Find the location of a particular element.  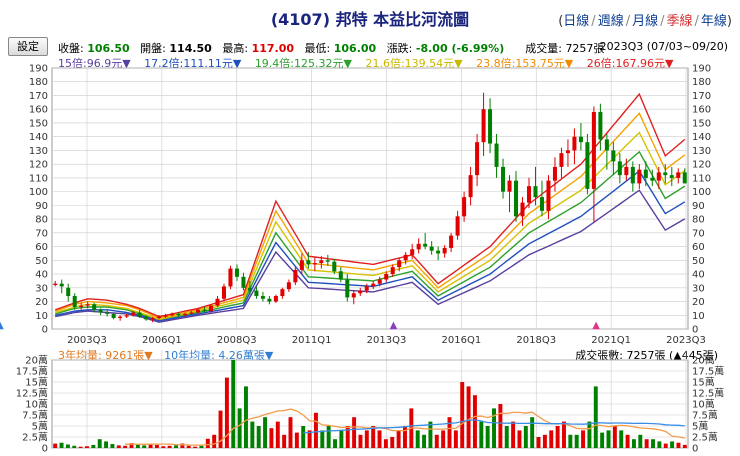

period-yearly: 年線 is located at coordinates (713, 21).